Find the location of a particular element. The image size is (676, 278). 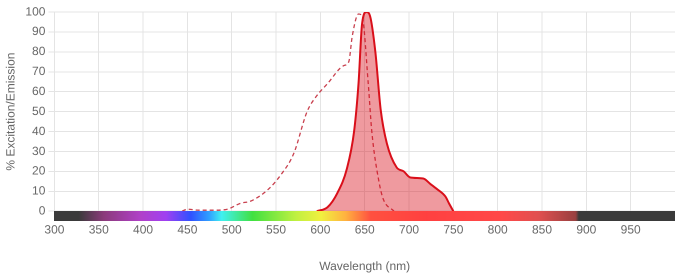

x-tick-label: 500 is located at coordinates (232, 229).